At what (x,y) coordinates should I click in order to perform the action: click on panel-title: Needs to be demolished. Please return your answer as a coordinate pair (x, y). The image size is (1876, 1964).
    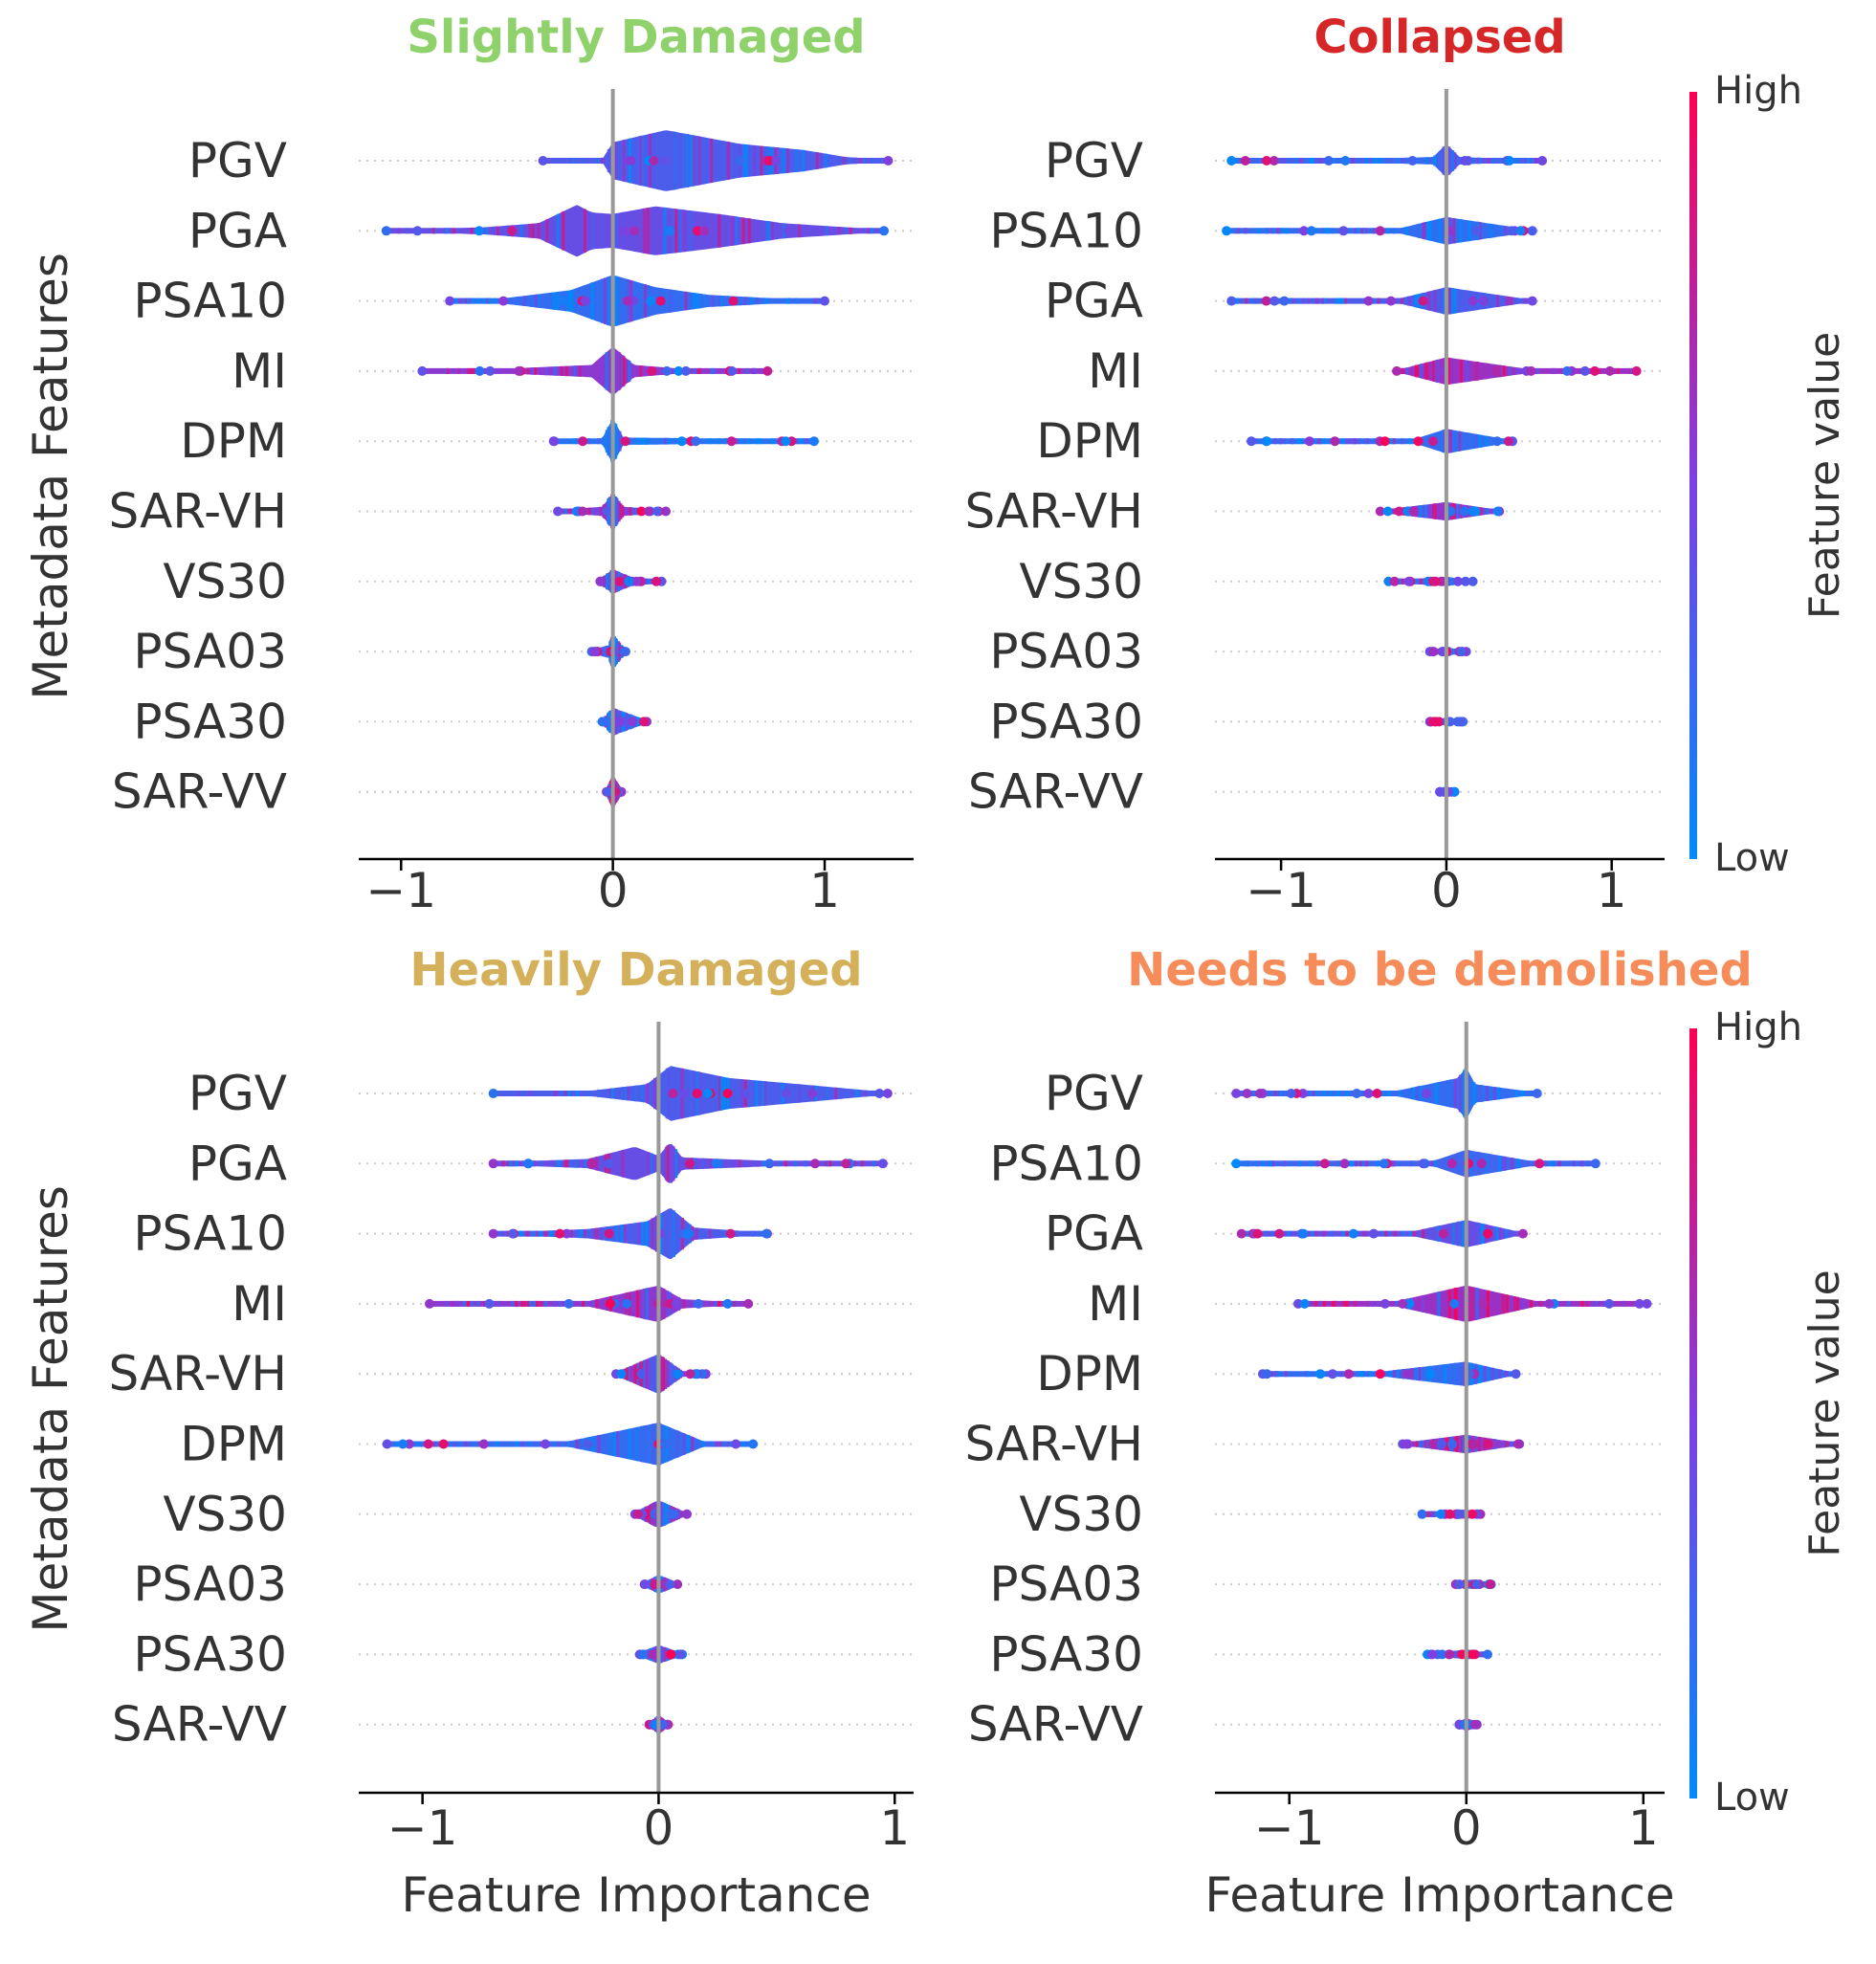
    Looking at the image, I should click on (1440, 970).